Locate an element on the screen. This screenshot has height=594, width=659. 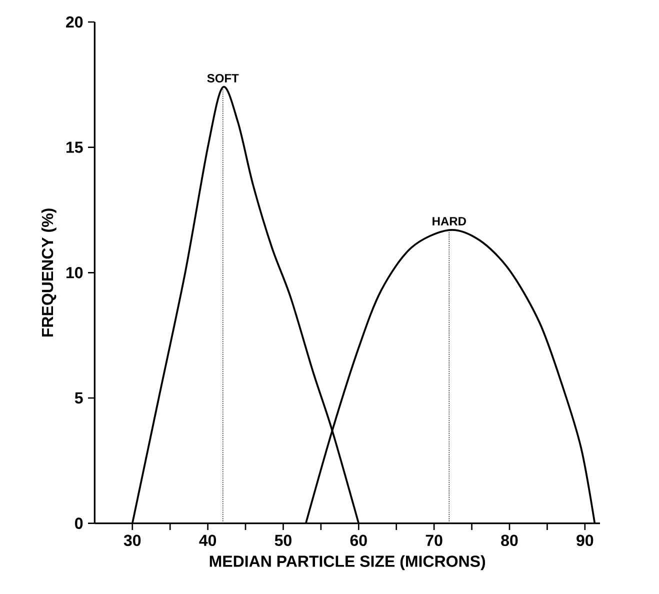
x-tick-label: 70 is located at coordinates (434, 540).